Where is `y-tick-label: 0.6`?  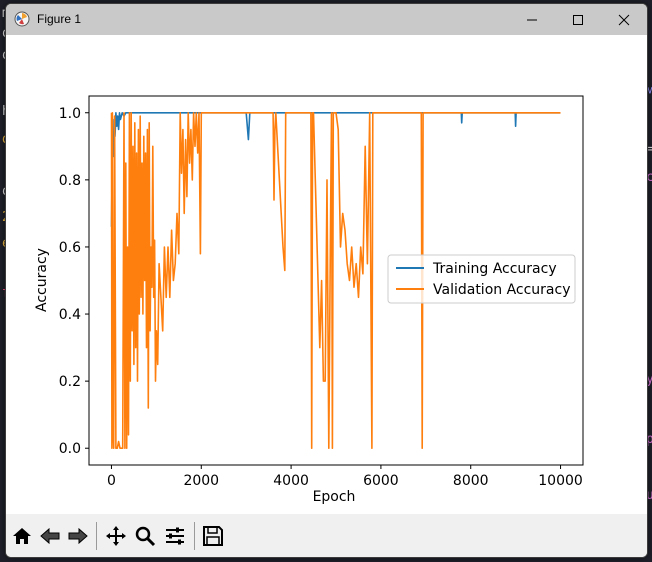 y-tick-label: 0.6 is located at coordinates (70, 248).